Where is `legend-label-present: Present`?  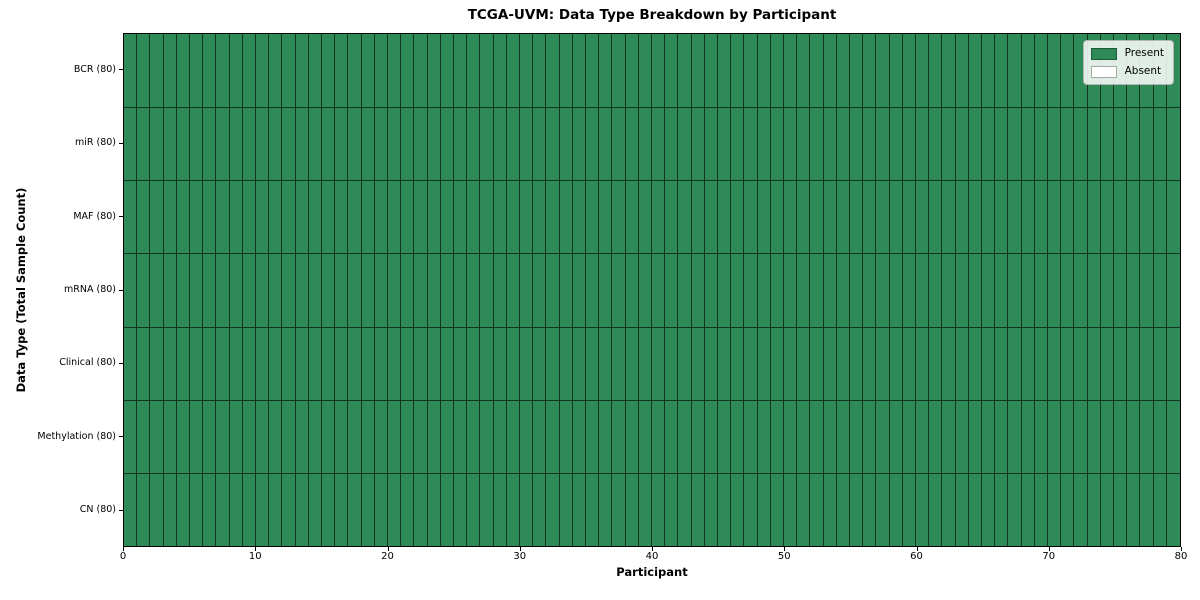
legend-label-present: Present is located at coordinates (1144, 53).